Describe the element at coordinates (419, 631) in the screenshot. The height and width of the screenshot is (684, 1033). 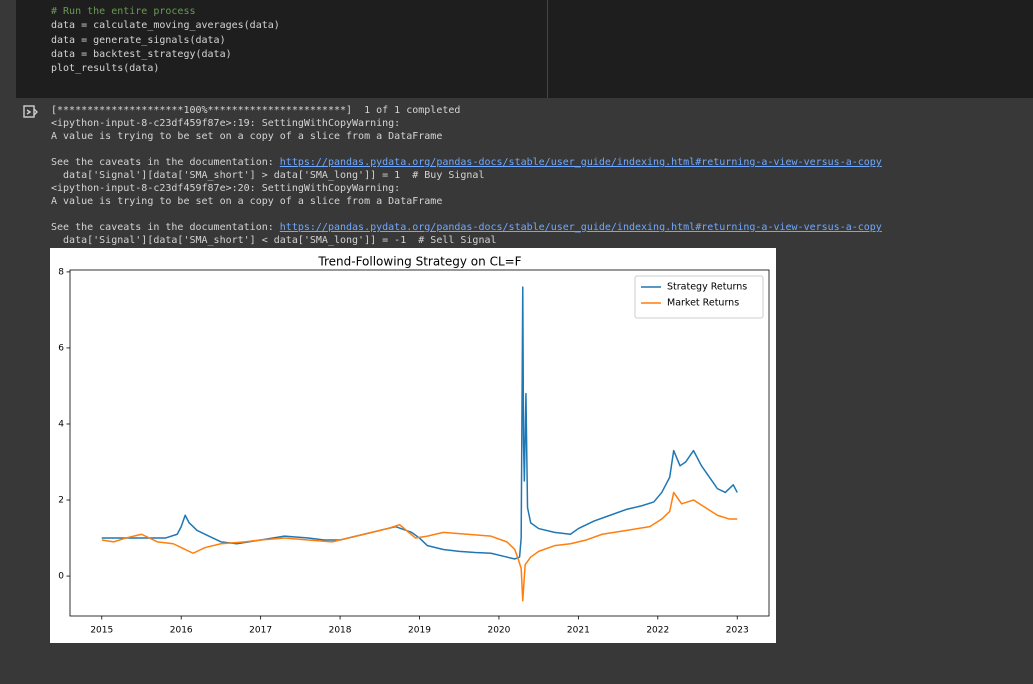
I see `x-tick-label: 2019` at that location.